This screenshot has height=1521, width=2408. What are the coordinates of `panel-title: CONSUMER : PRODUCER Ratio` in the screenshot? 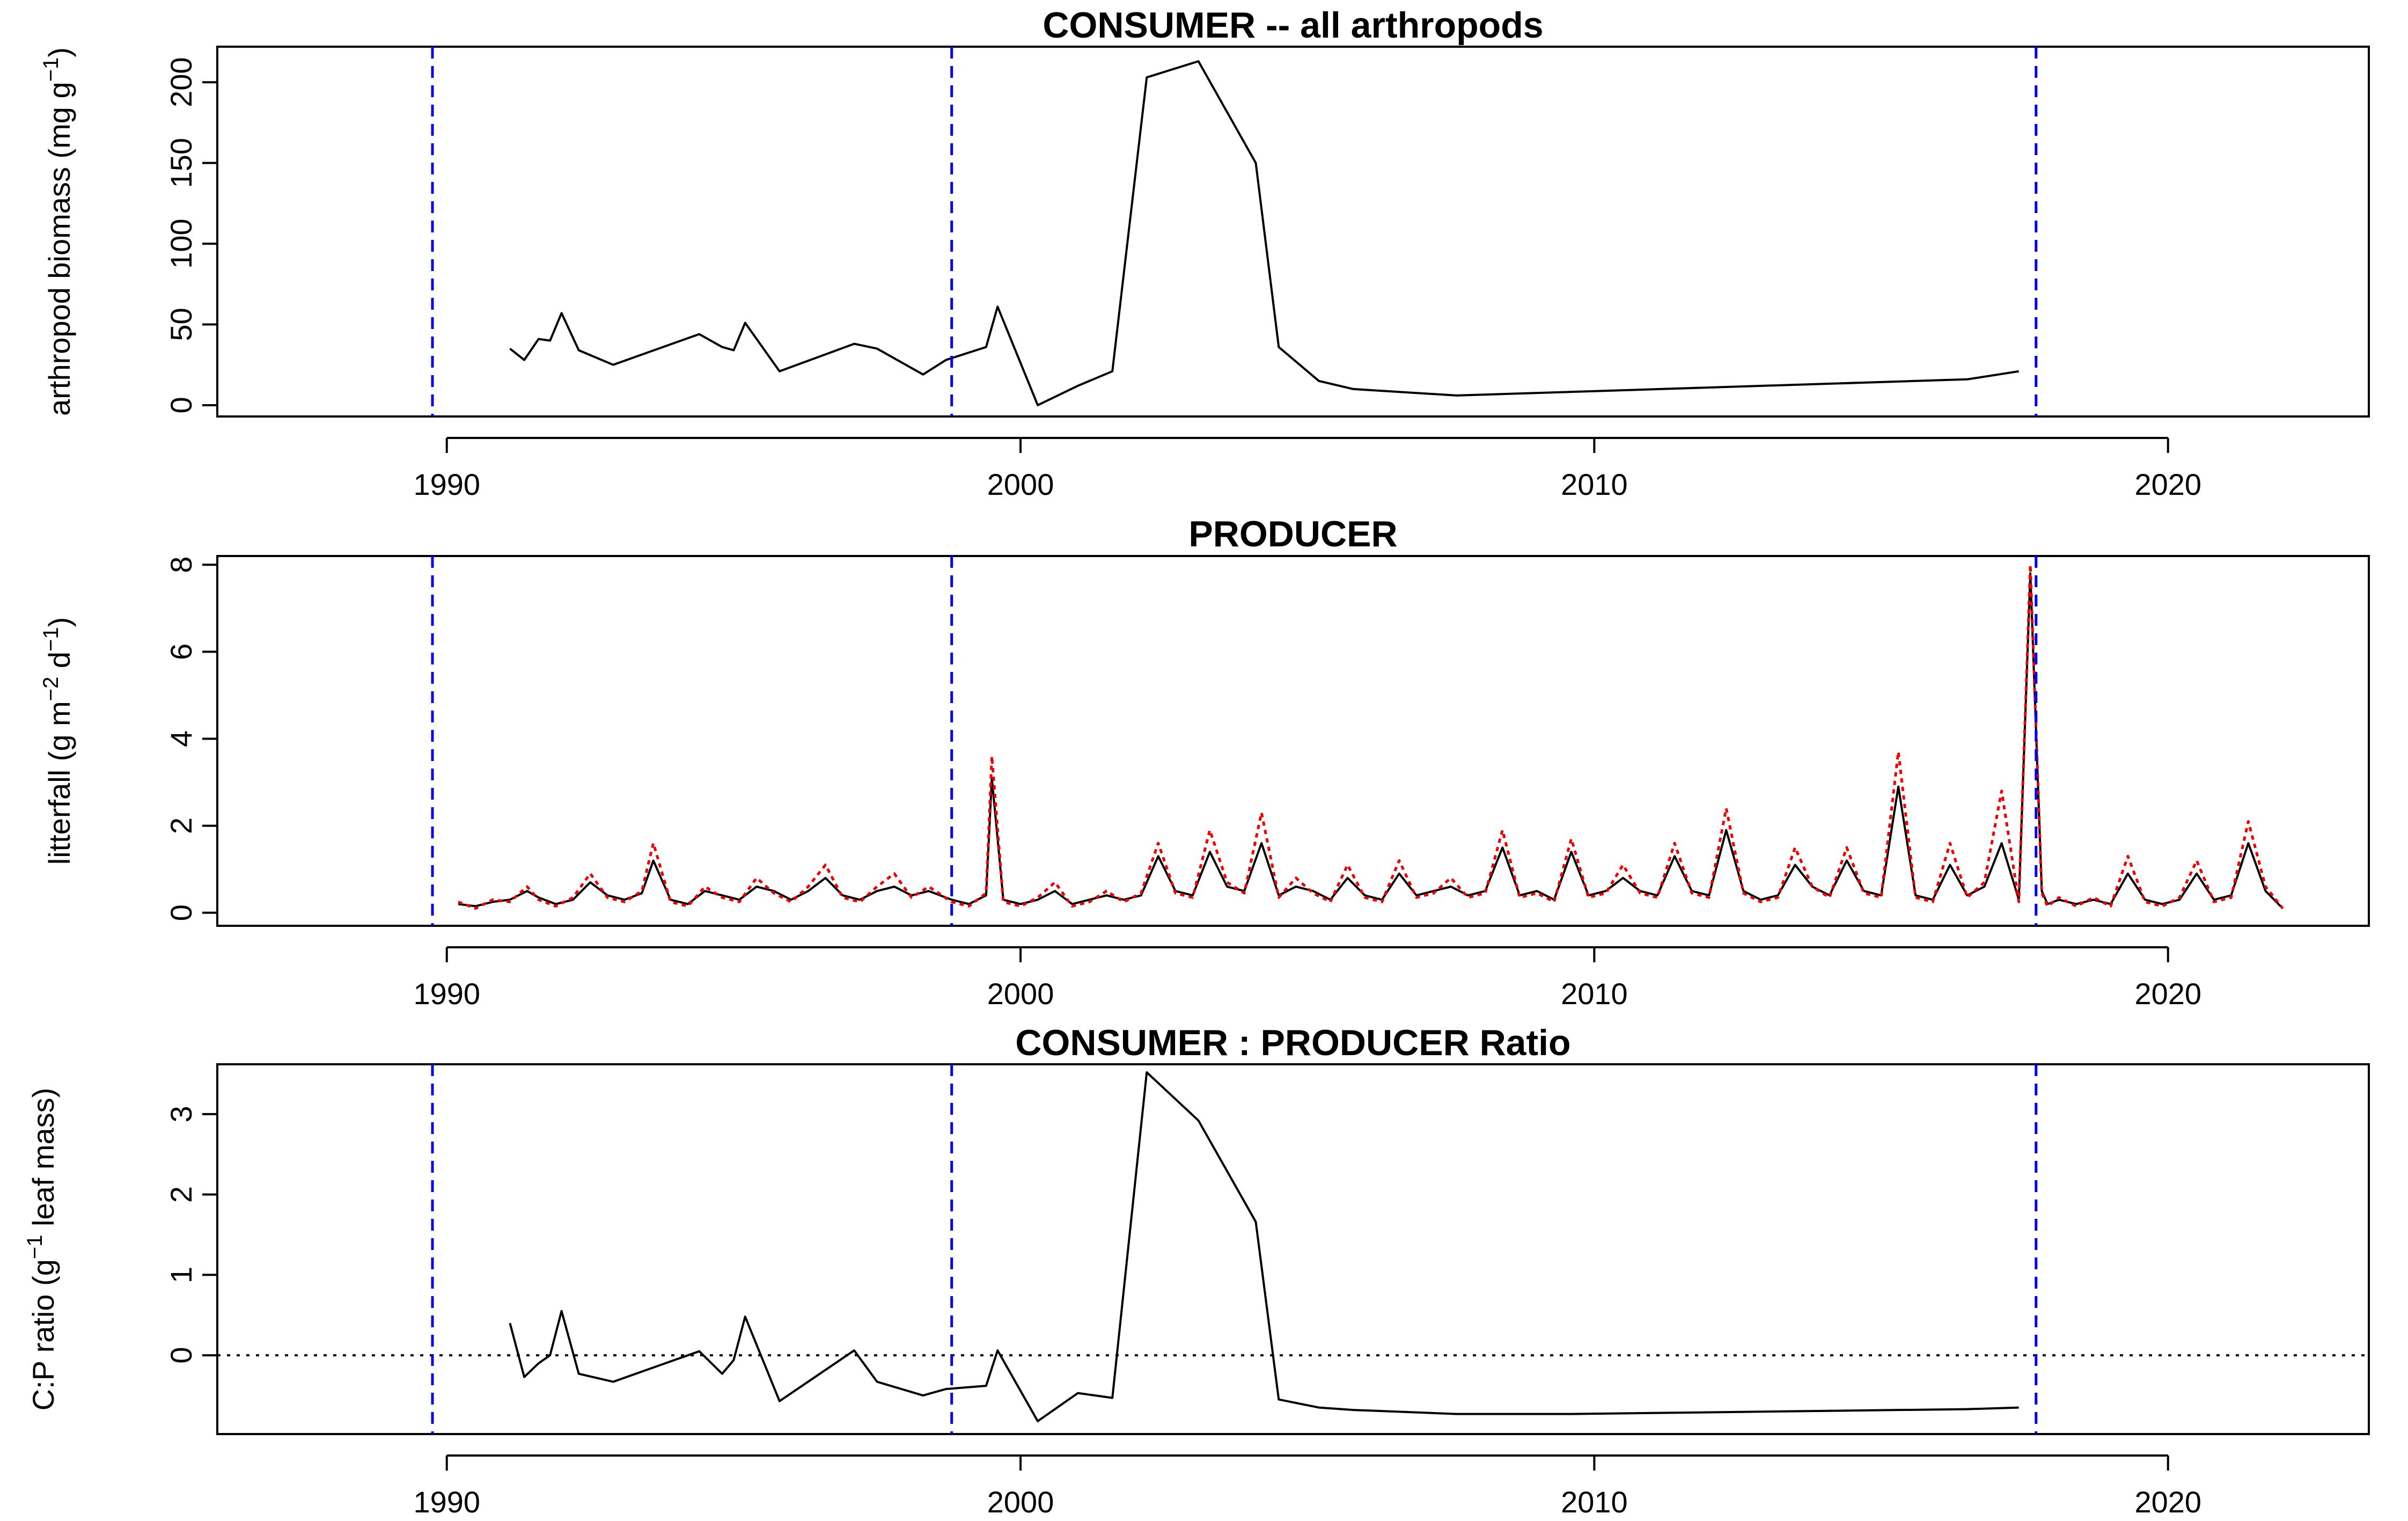 It's located at (1292, 1042).